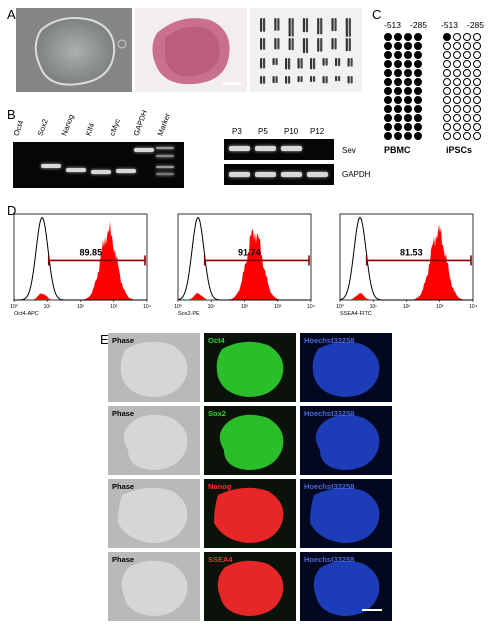 The width and height of the screenshot is (491, 624). I want to click on histogram-frame, so click(80, 257).